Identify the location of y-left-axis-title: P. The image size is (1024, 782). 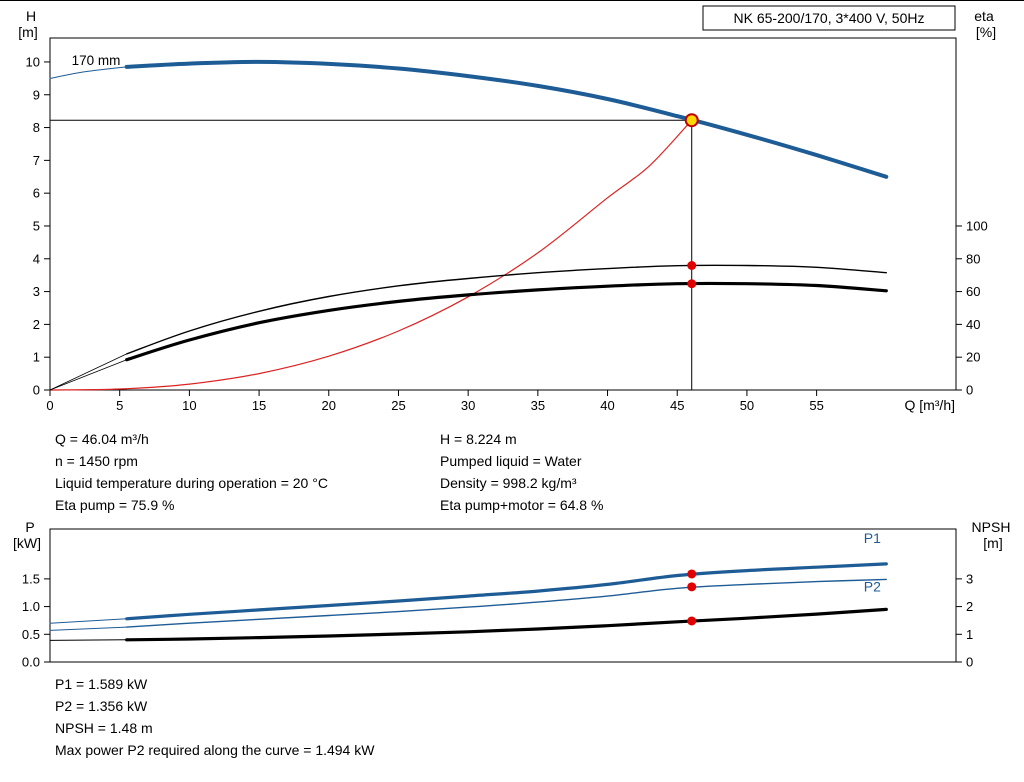
(29, 527).